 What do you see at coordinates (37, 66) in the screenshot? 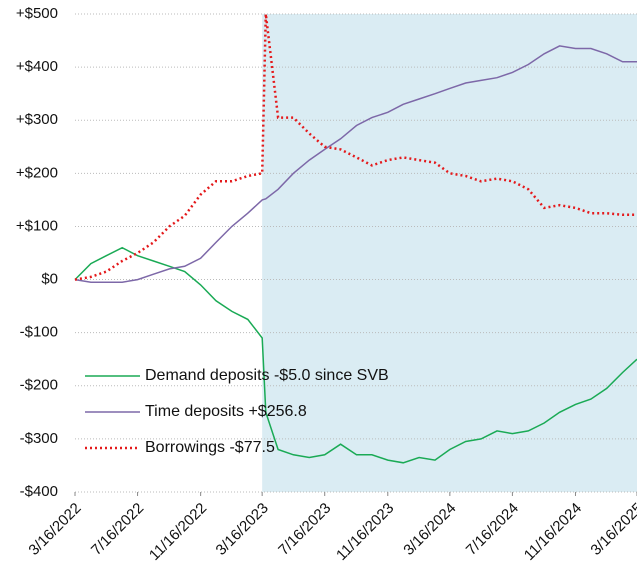
I see `y-tick-label: +$400` at bounding box center [37, 66].